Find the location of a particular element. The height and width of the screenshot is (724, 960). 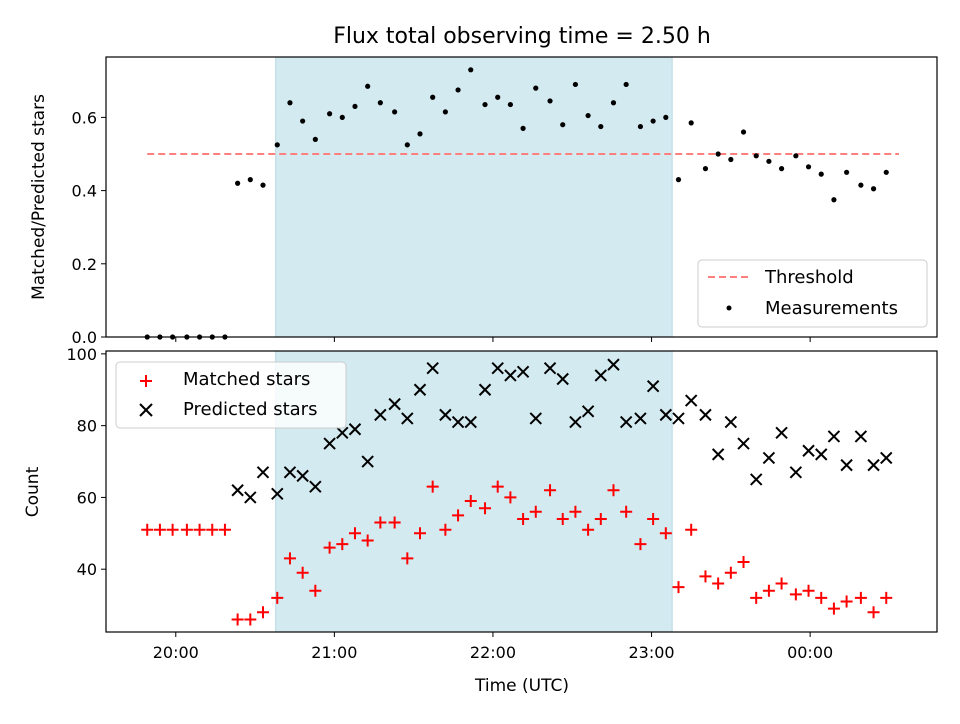

top-legend: Threshold Measurements is located at coordinates (812, 293).